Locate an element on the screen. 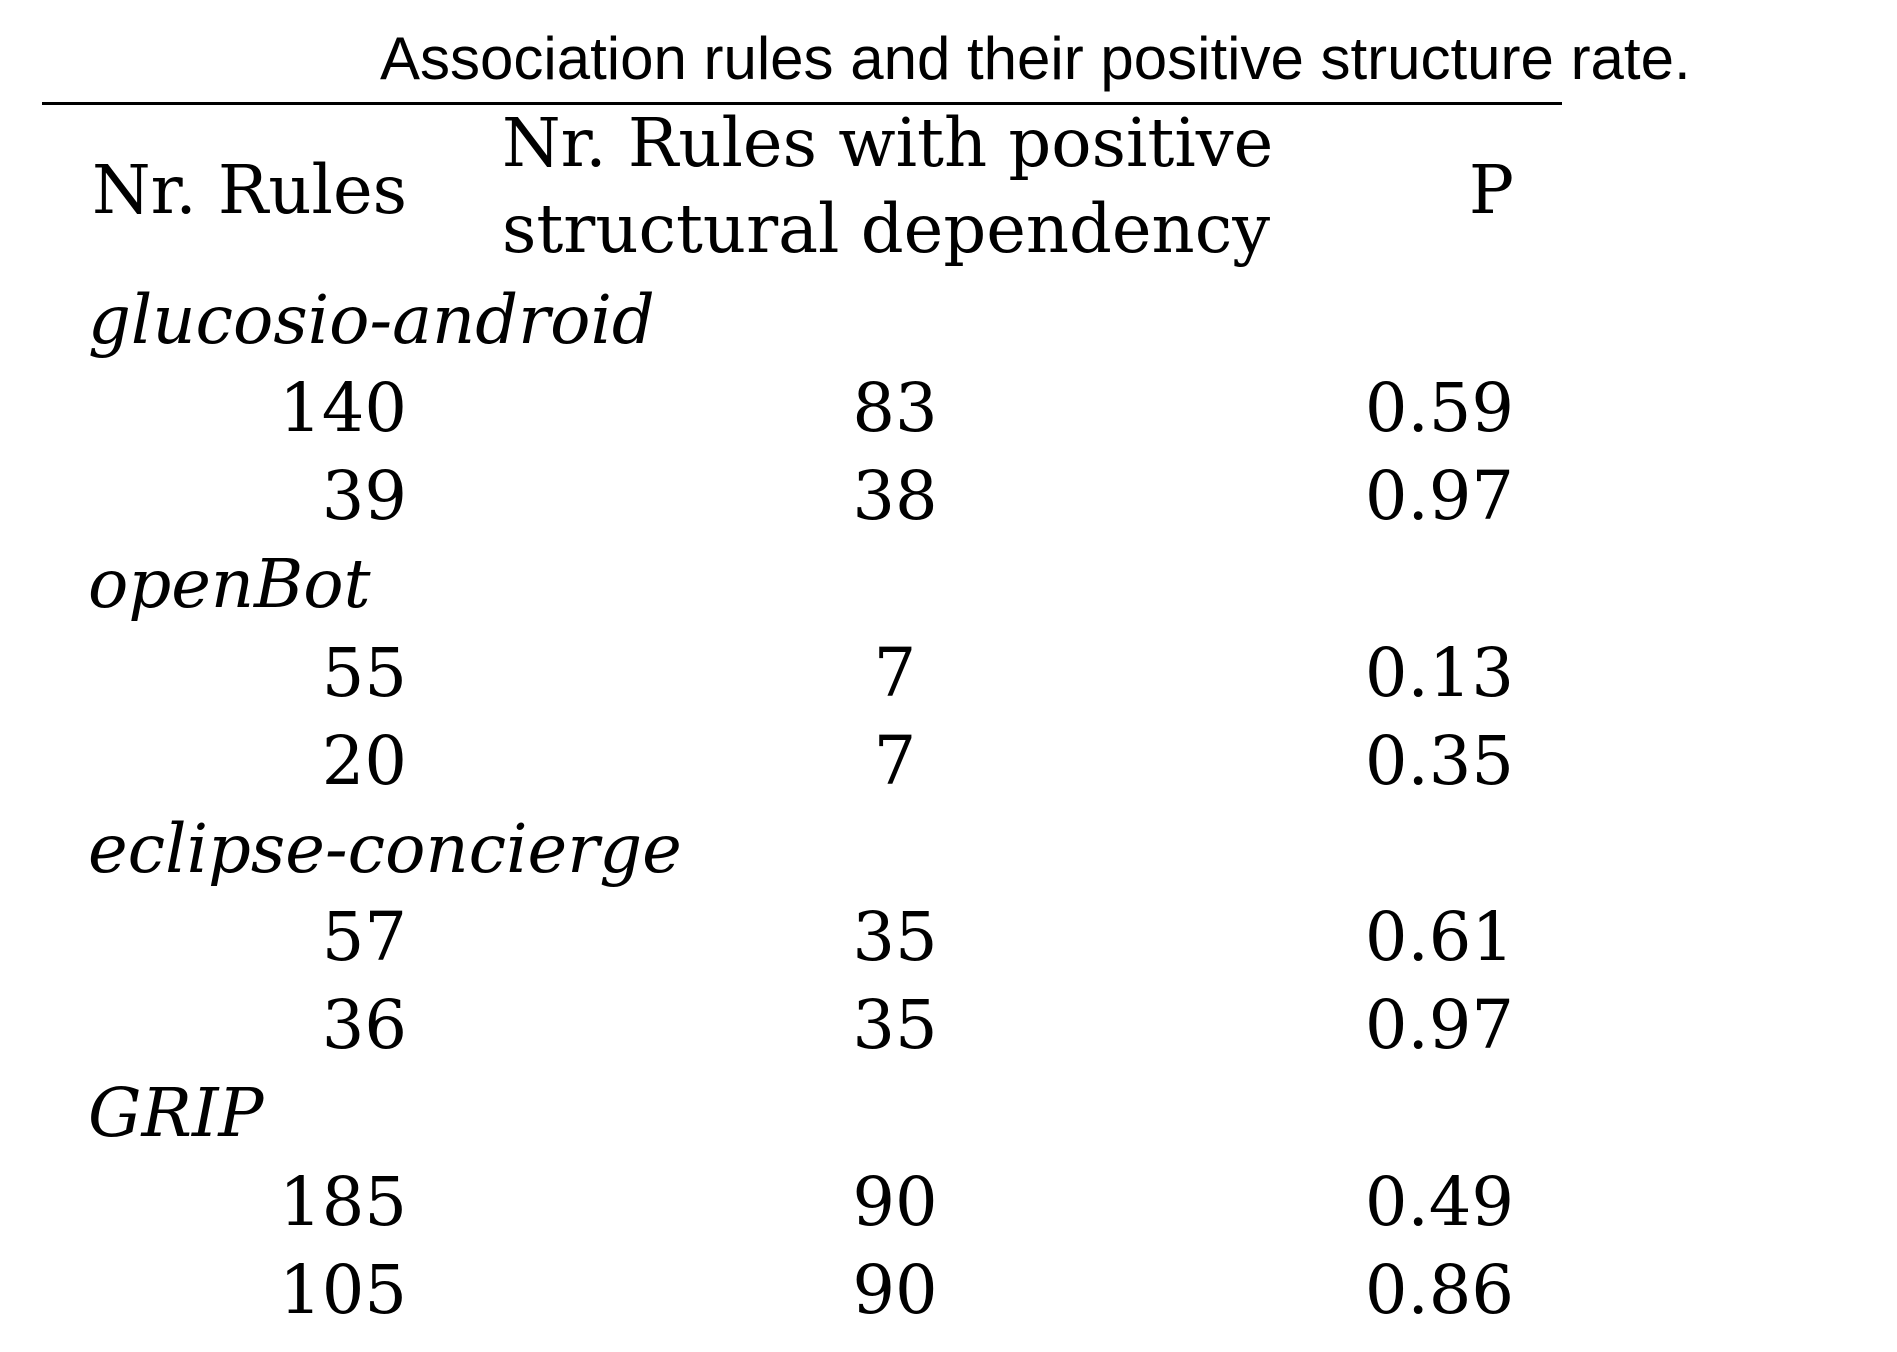 Image resolution: width=1897 pixels, height=1352 pixels. group-label: glucosio-android is located at coordinates (371, 320).